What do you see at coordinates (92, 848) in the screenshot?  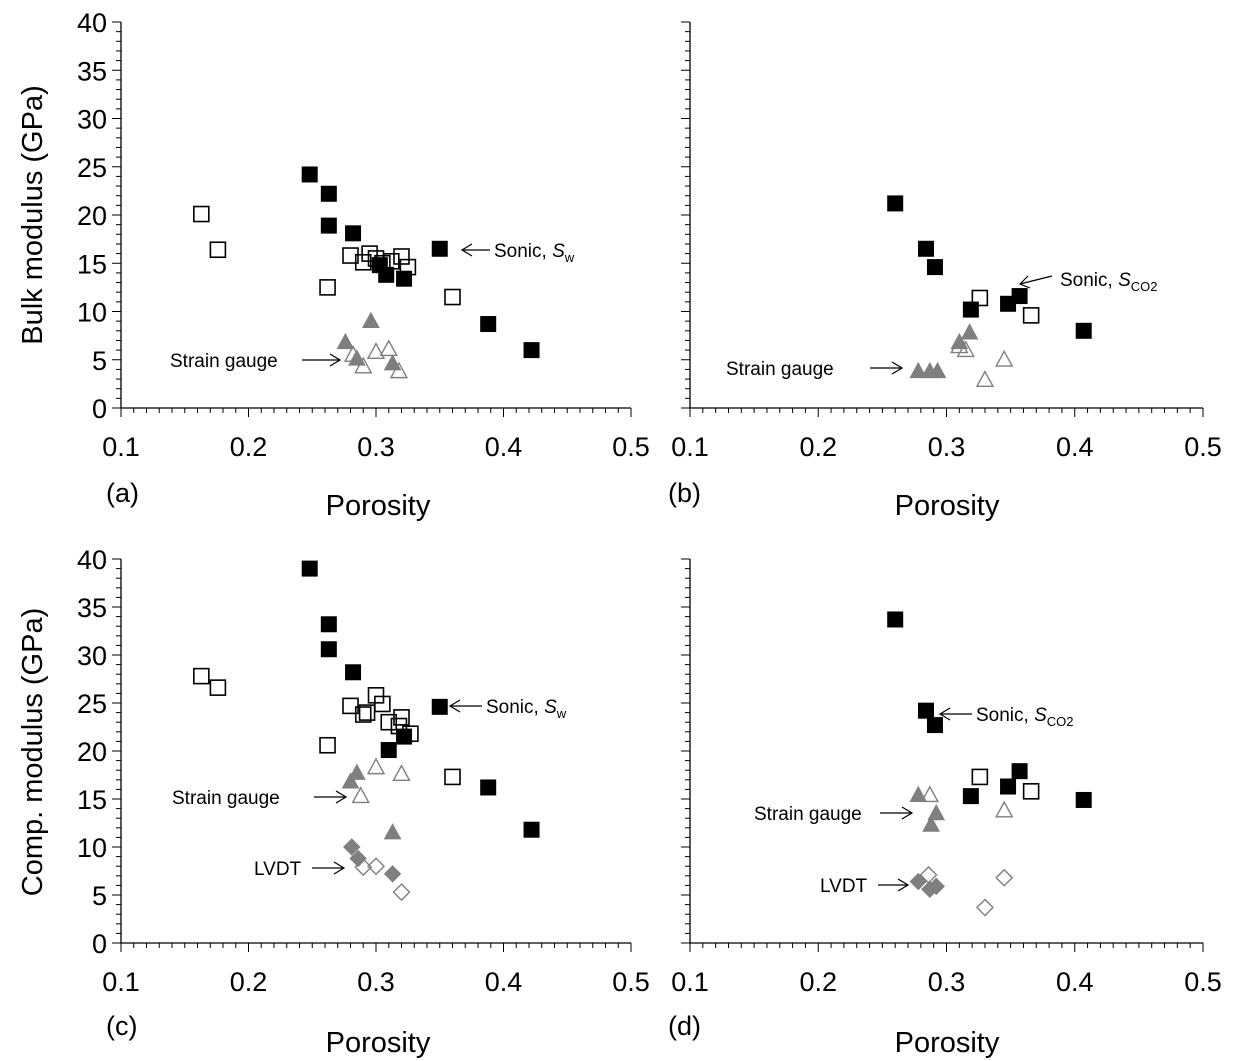 I see `y-tick-label: 10` at bounding box center [92, 848].